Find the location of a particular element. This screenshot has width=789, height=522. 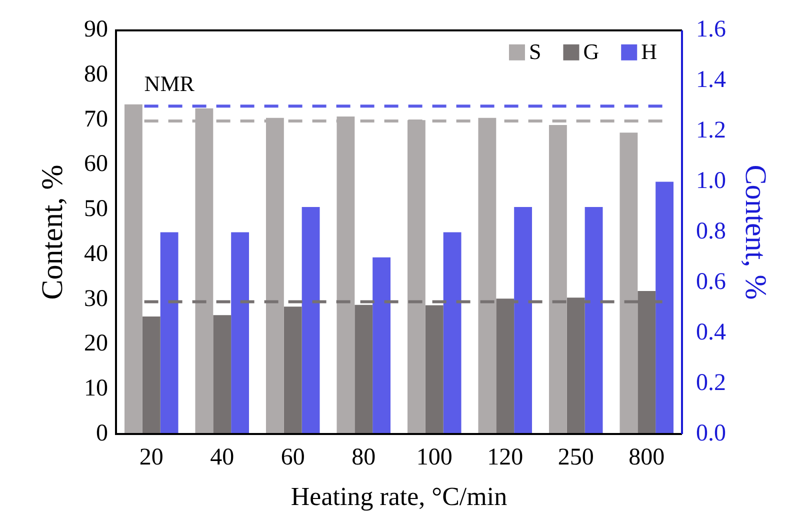

y-tick-label: 10 is located at coordinates (96, 388).